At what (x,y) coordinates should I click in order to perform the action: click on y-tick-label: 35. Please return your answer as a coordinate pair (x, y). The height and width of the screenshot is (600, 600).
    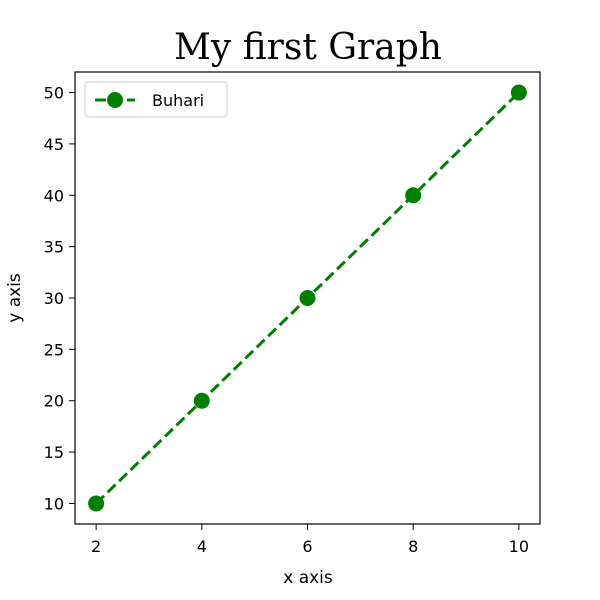
    Looking at the image, I should click on (54, 247).